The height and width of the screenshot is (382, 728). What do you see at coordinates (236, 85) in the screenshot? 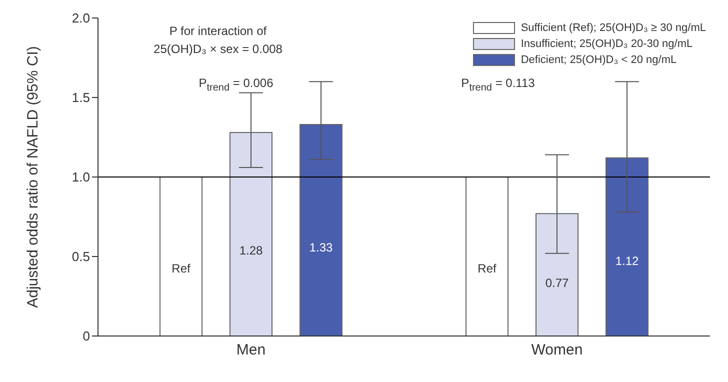
I see `annotation: P$_{trend}$ = 0.006` at bounding box center [236, 85].